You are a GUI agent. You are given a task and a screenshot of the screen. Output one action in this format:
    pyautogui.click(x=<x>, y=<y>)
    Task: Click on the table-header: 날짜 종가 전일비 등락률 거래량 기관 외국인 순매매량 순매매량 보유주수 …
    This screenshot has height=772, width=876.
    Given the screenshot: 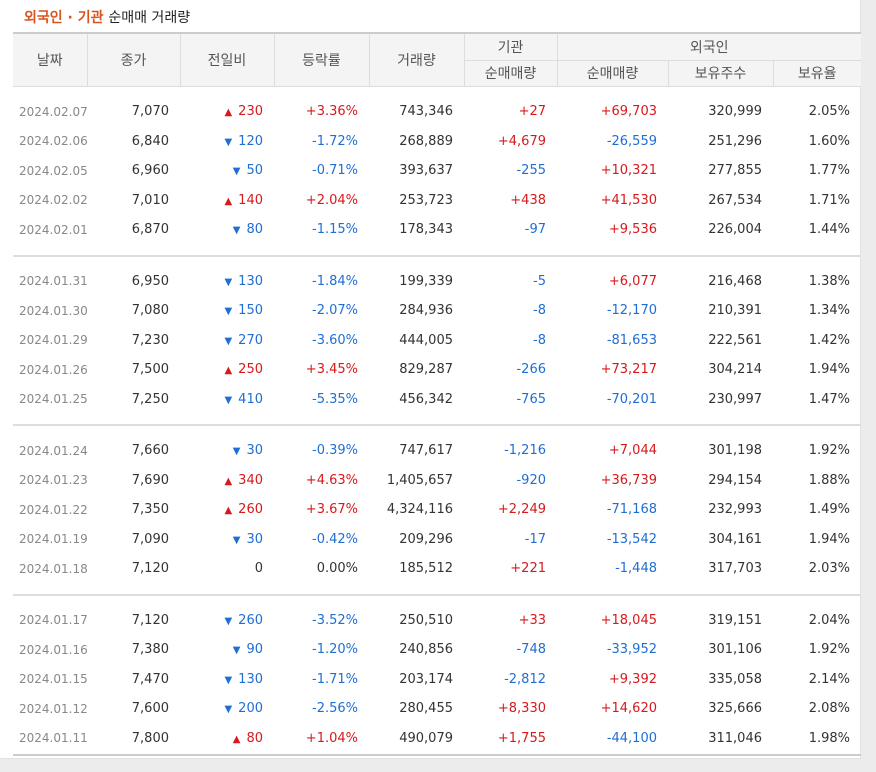 What is the action you would take?
    pyautogui.click(x=437, y=59)
    